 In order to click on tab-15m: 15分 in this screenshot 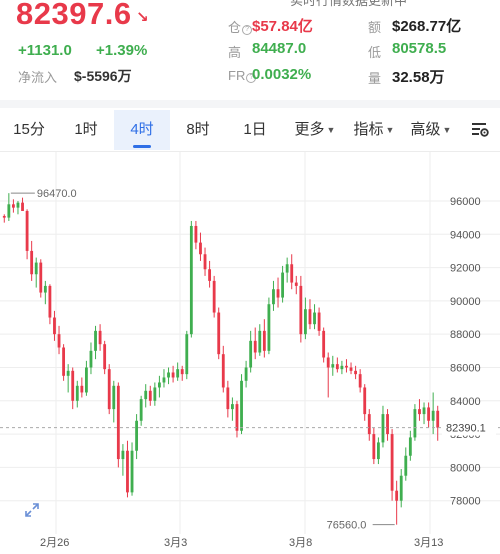, I will do `click(29, 129)`.